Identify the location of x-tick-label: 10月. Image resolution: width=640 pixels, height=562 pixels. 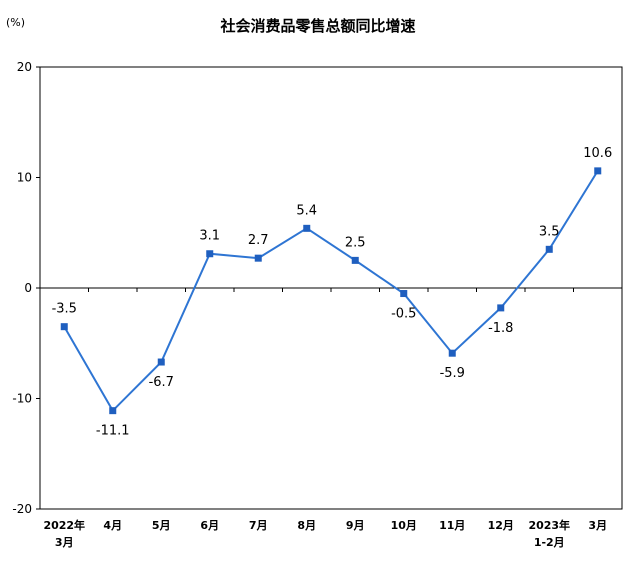
(404, 525).